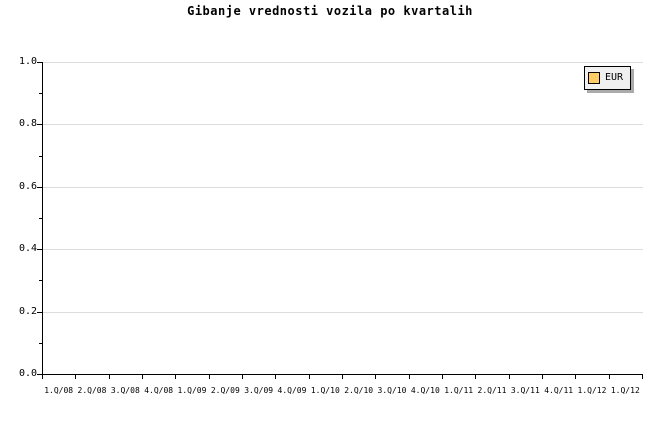  I want to click on x-axis-label-3: 4.Q/08, so click(159, 390).